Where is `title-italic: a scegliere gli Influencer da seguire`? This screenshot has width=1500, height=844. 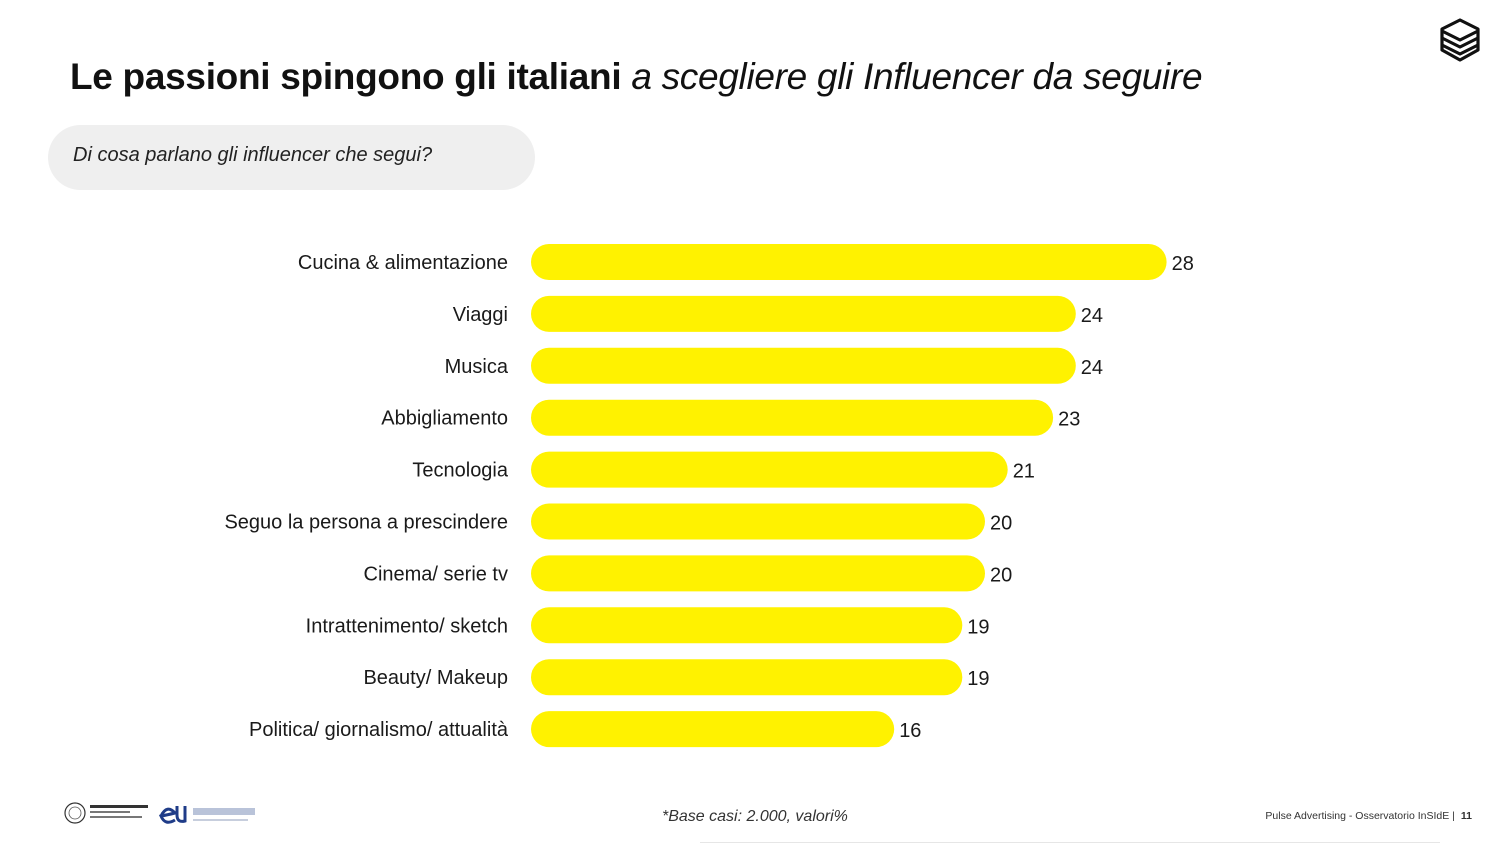 title-italic: a scegliere gli Influencer da seguire is located at coordinates (917, 76).